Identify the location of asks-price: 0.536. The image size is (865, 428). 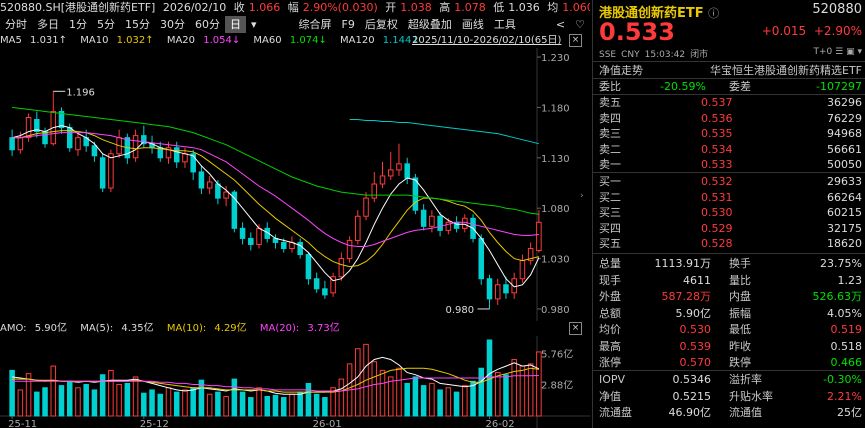
(717, 118).